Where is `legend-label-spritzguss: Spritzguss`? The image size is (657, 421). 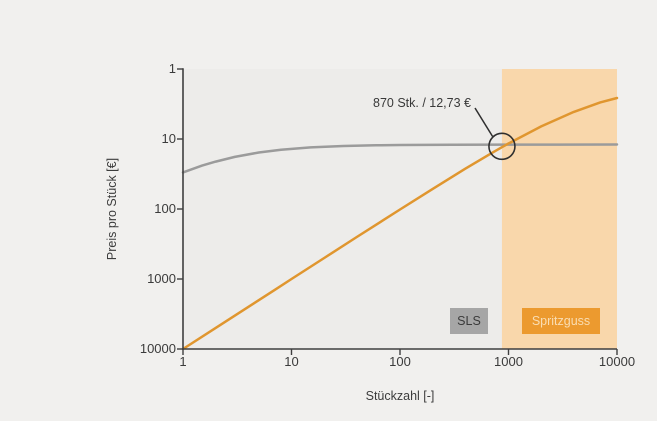
legend-label-spritzguss: Spritzguss is located at coordinates (561, 321).